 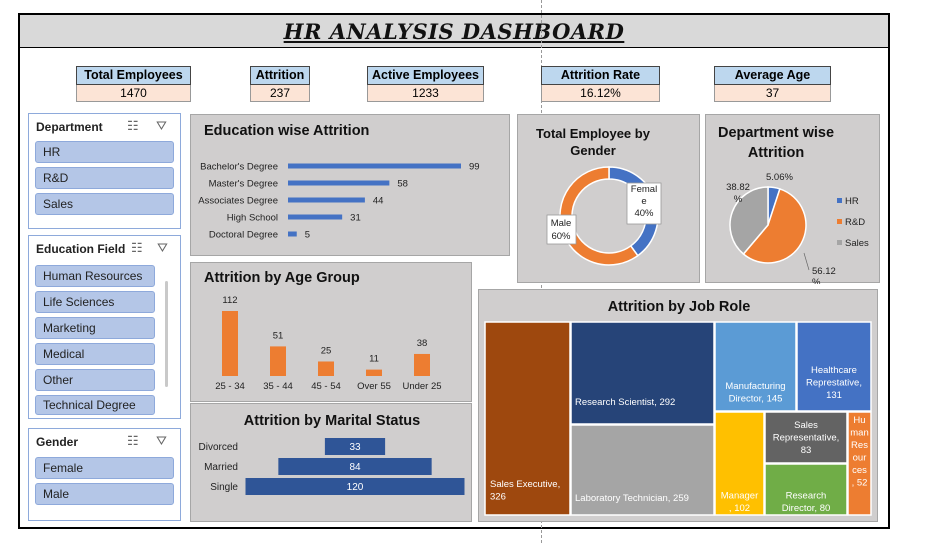 What do you see at coordinates (834, 383) in the screenshot?
I see `treemap-label: Healthcare Represtative, 131` at bounding box center [834, 383].